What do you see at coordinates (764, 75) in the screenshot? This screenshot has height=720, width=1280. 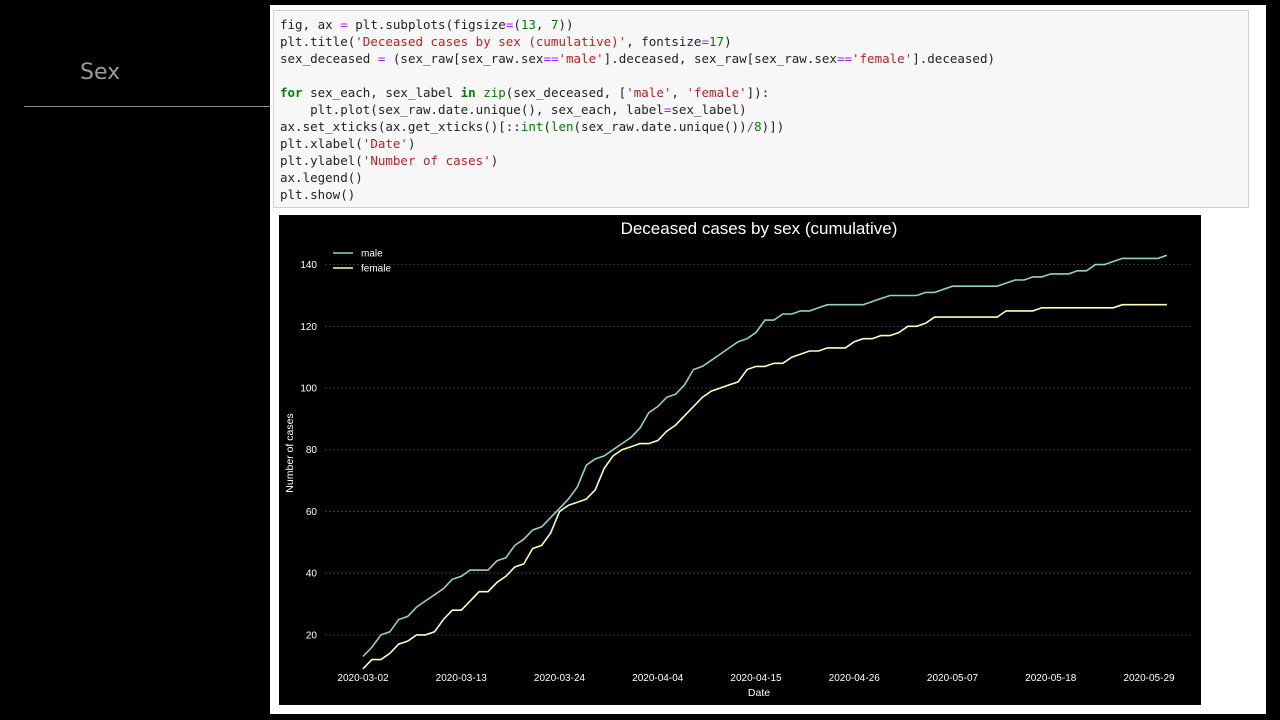 I see `code-line` at bounding box center [764, 75].